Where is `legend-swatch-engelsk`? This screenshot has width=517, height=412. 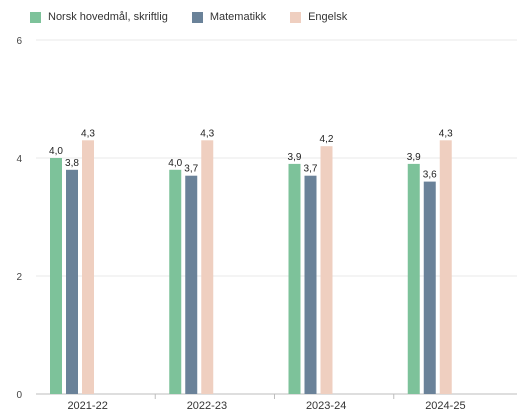 legend-swatch-engelsk is located at coordinates (296, 17).